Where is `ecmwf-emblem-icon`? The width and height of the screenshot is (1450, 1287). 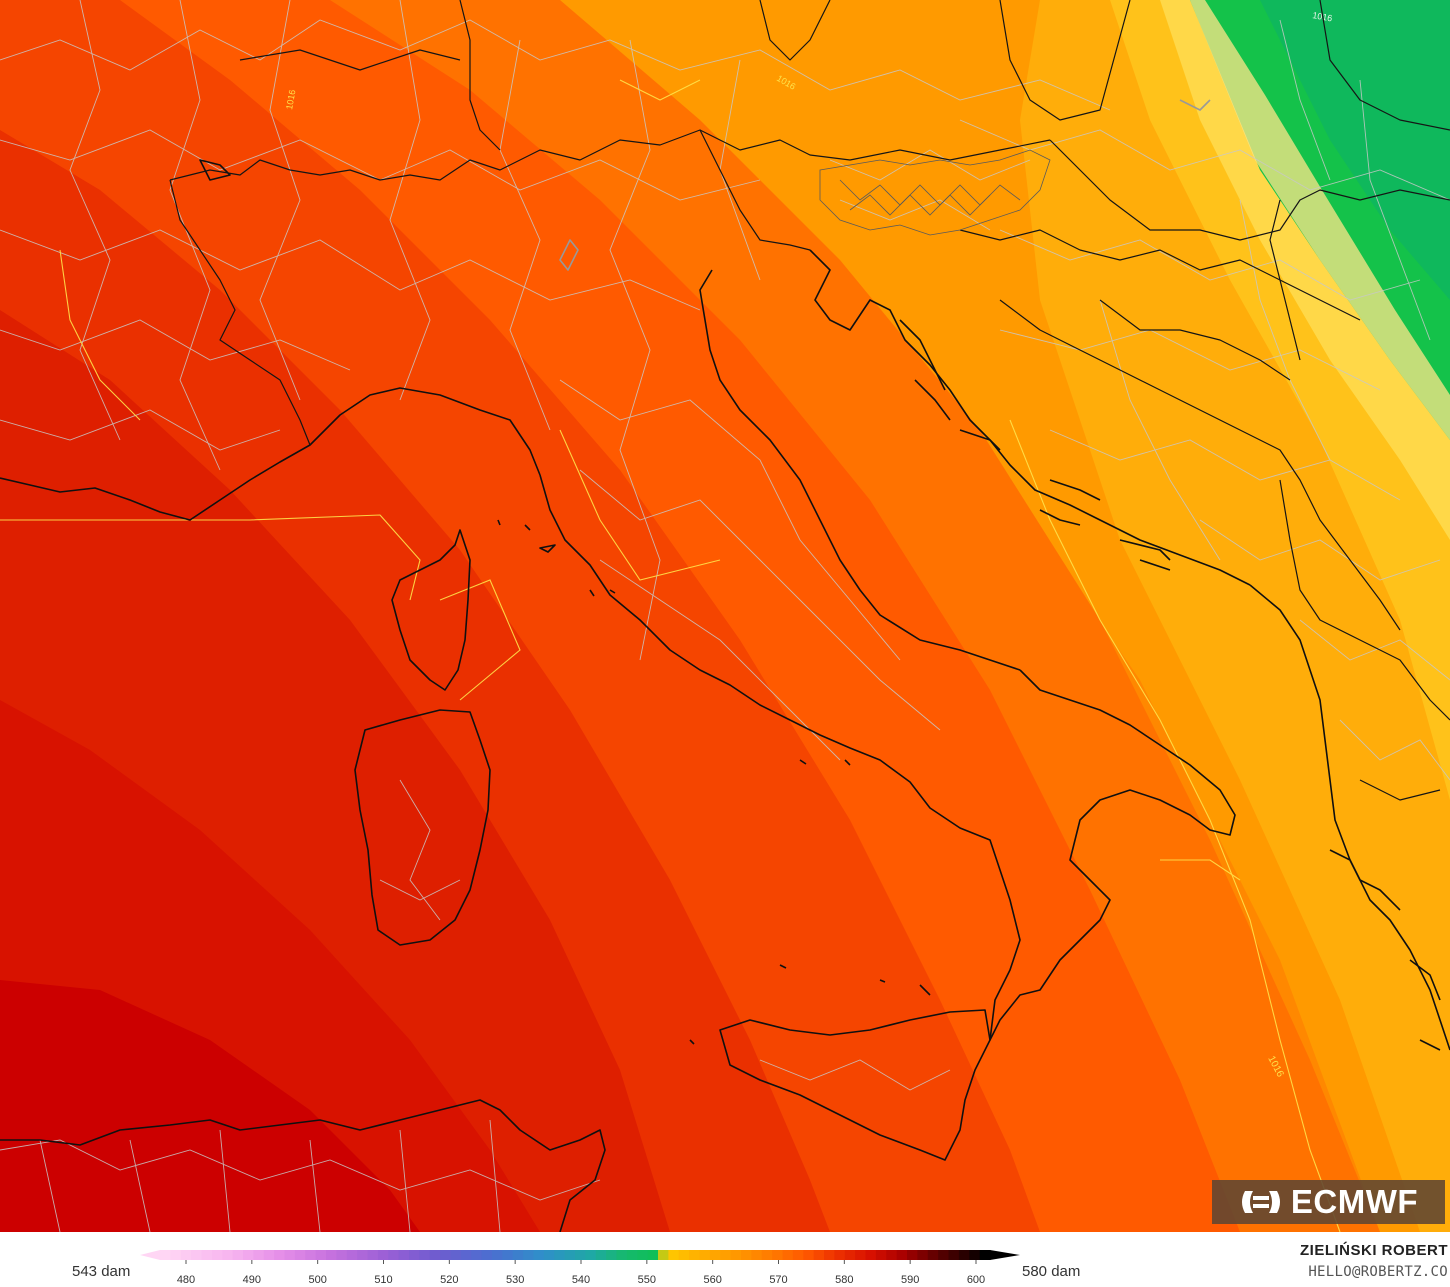 ecmwf-emblem-icon is located at coordinates (1260, 1202).